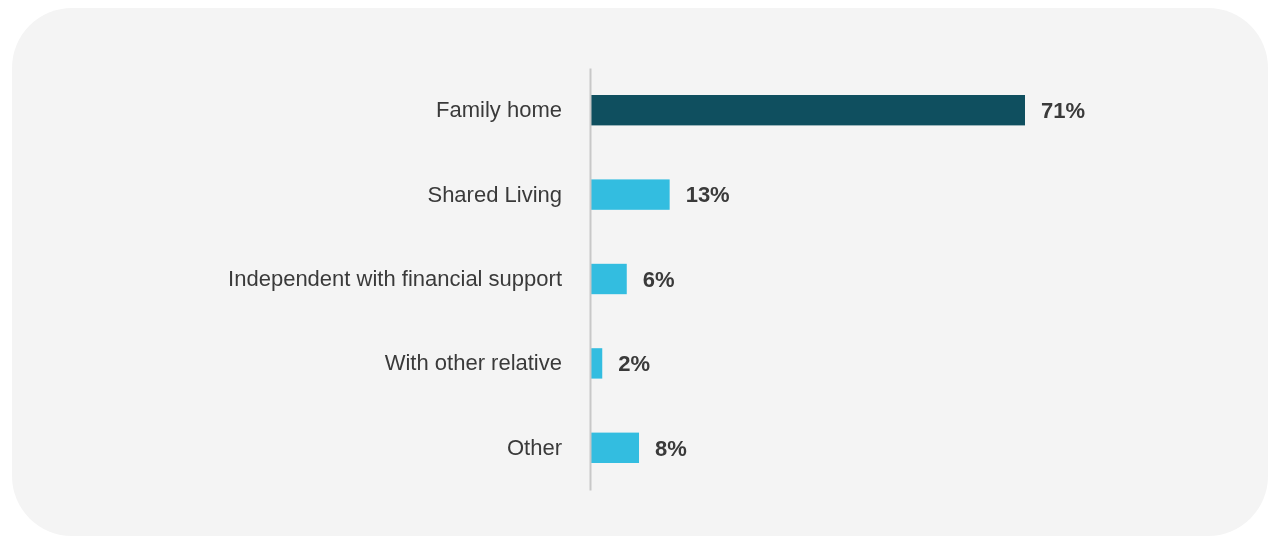 The height and width of the screenshot is (538, 1270). I want to click on y-tick-label: Shared Living, so click(494, 194).